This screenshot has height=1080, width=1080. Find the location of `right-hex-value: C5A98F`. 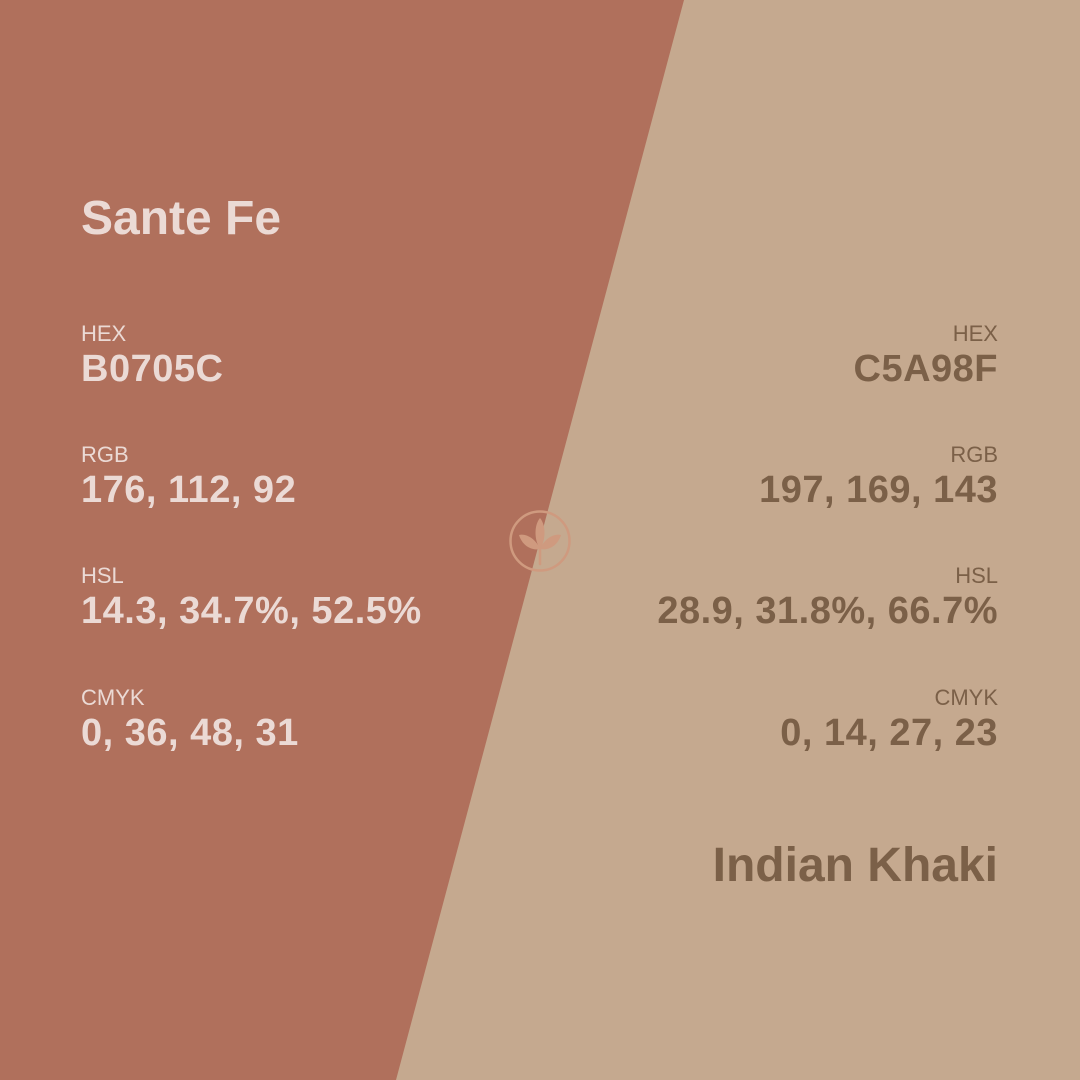

right-hex-value: C5A98F is located at coordinates (925, 369).